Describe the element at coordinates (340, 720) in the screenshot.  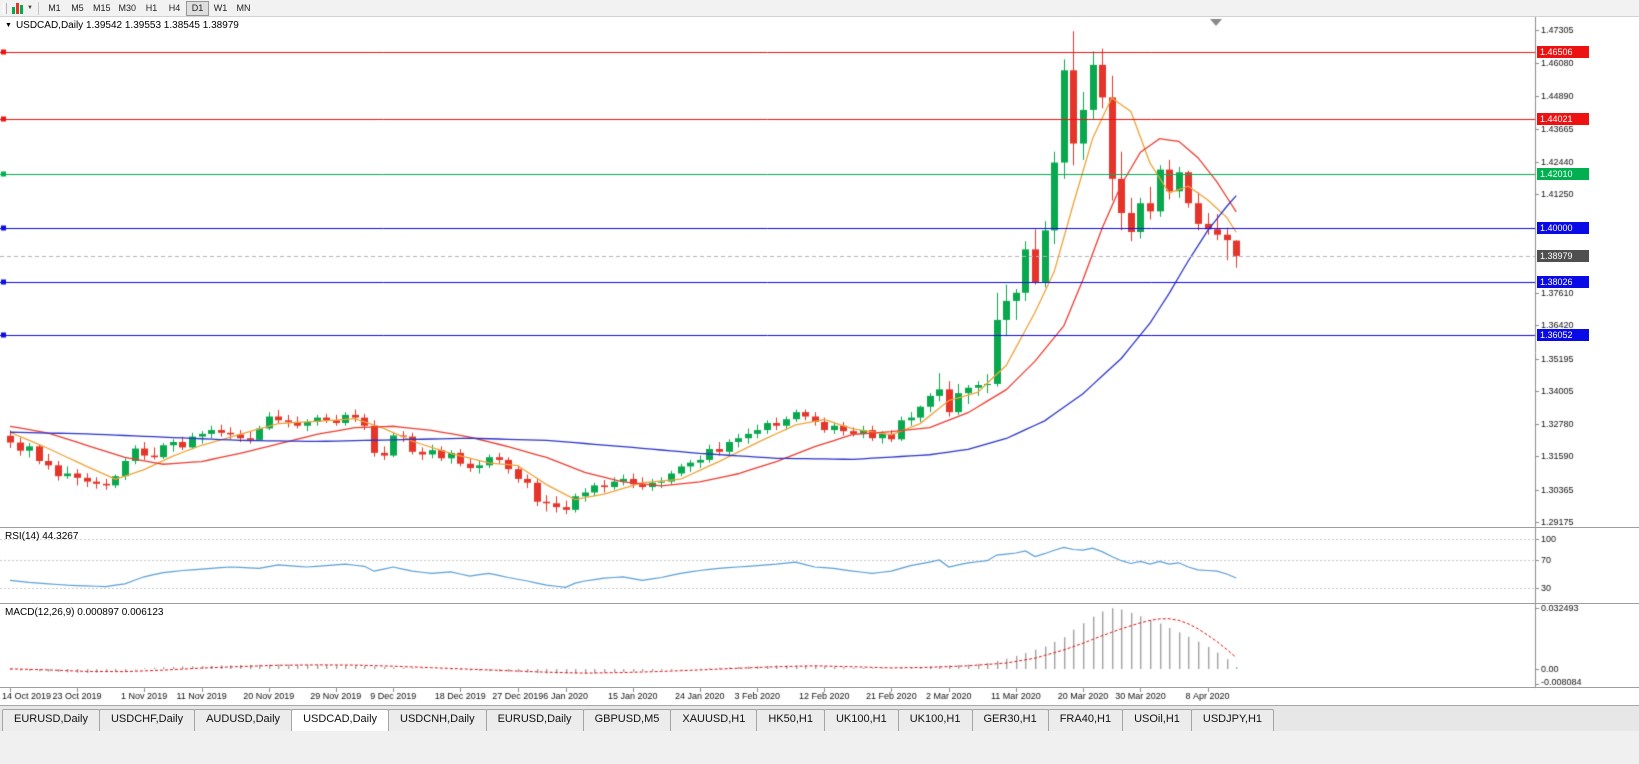
I see `chart-tab-usdcad-daily: USDCAD,Daily` at that location.